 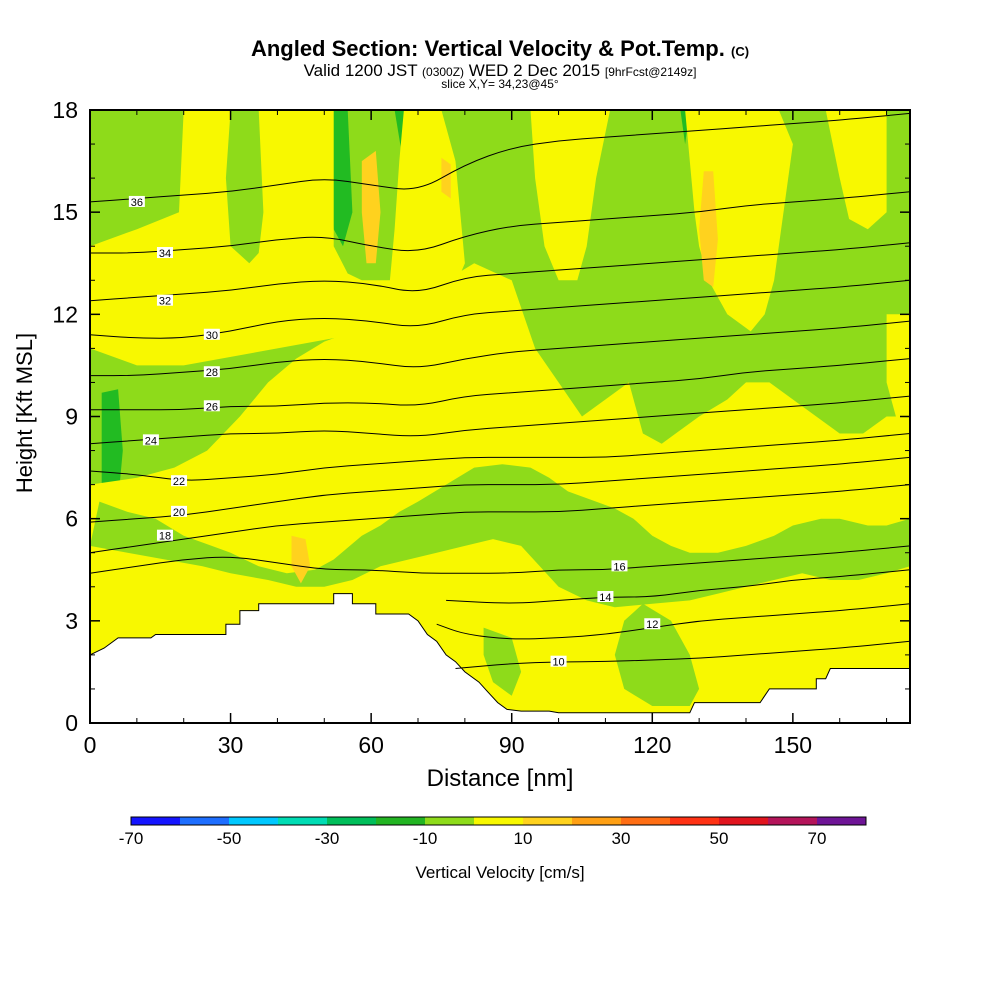 I want to click on y-tick-label-15: 15, so click(x=65, y=212).